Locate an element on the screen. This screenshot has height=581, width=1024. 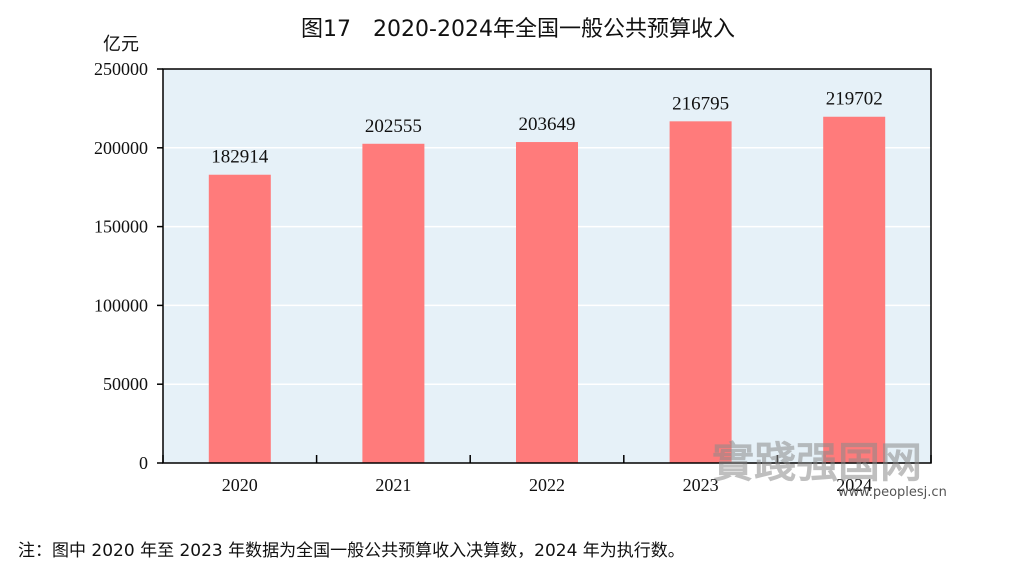
x-tick-label: 2024 is located at coordinates (854, 485).